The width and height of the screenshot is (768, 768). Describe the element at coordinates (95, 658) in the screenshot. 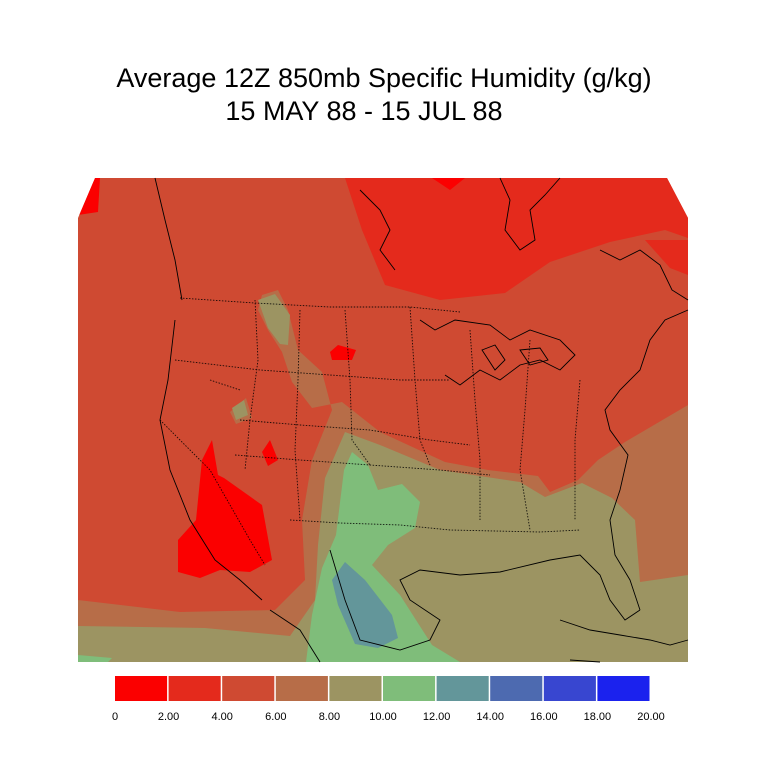

I see `contour-10-12-sw` at that location.